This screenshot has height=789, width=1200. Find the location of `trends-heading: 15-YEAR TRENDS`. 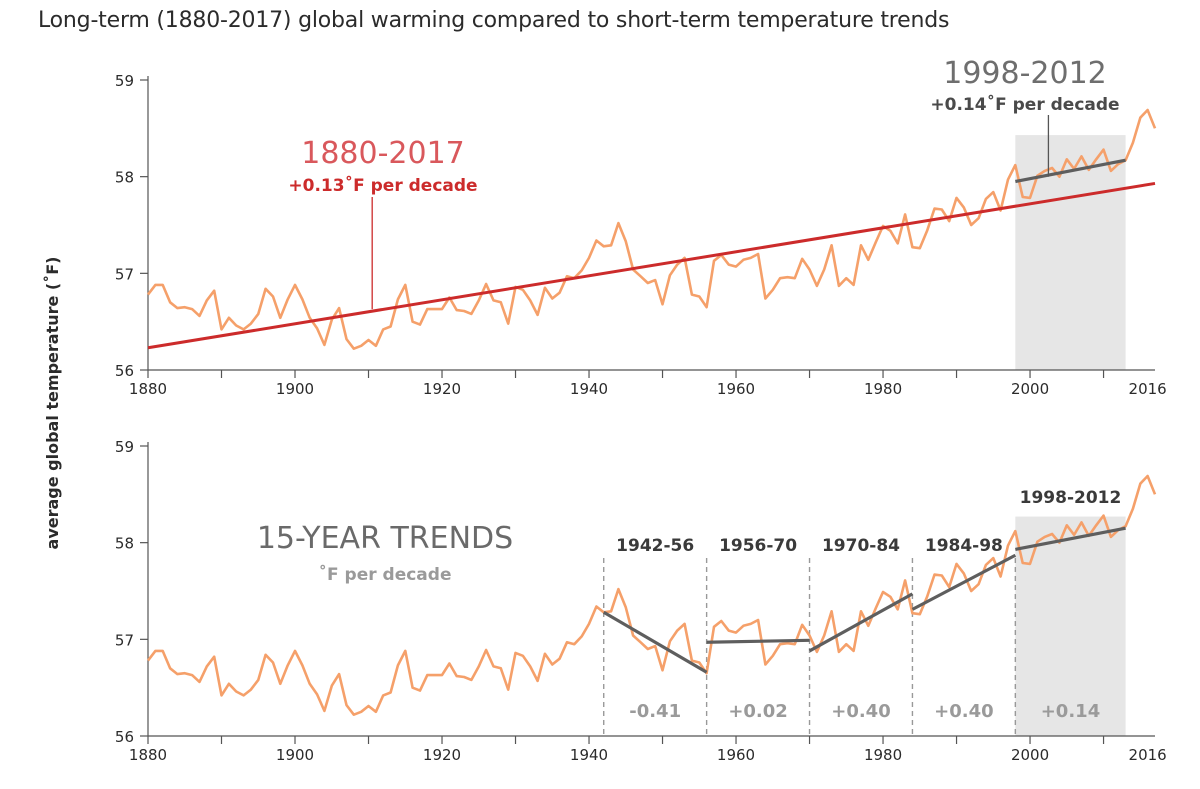

trends-heading: 15-YEAR TRENDS is located at coordinates (385, 538).